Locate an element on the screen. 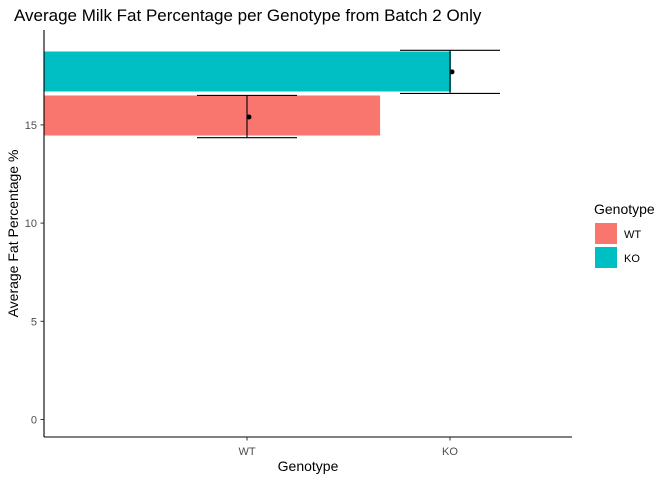 Image resolution: width=672 pixels, height=480 pixels. x-axis-title: Genotype is located at coordinates (308, 466).